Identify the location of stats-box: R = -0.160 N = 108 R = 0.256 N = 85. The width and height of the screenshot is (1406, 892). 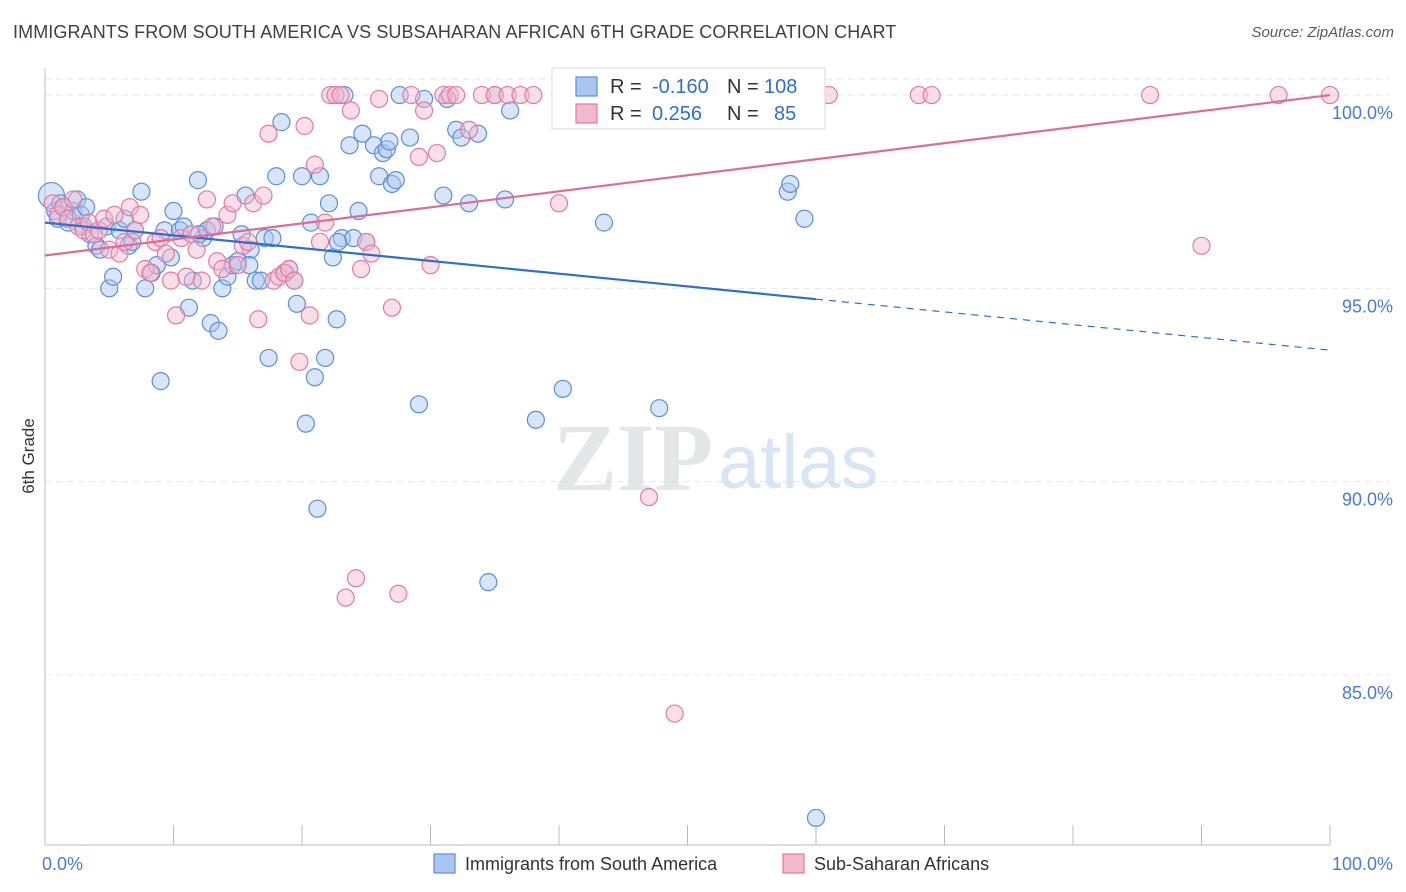
(688, 98).